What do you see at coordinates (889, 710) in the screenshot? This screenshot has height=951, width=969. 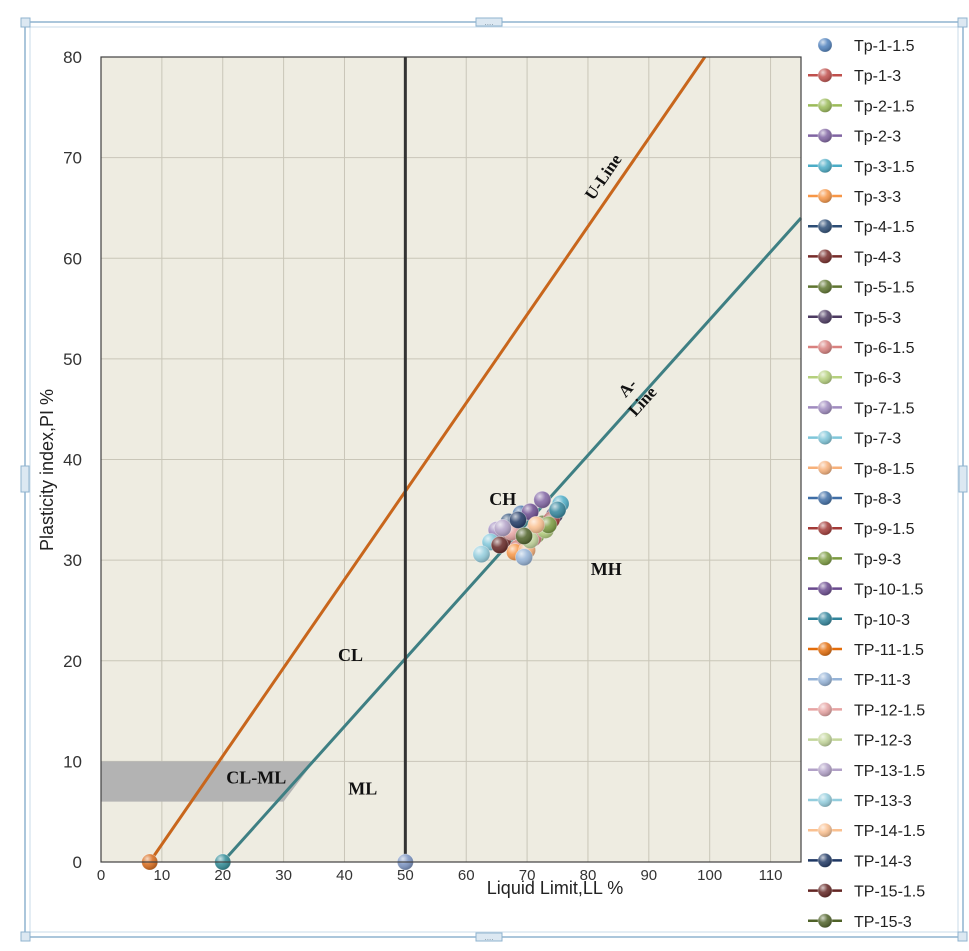 I see `legend-label: TP-12-1.5` at bounding box center [889, 710].